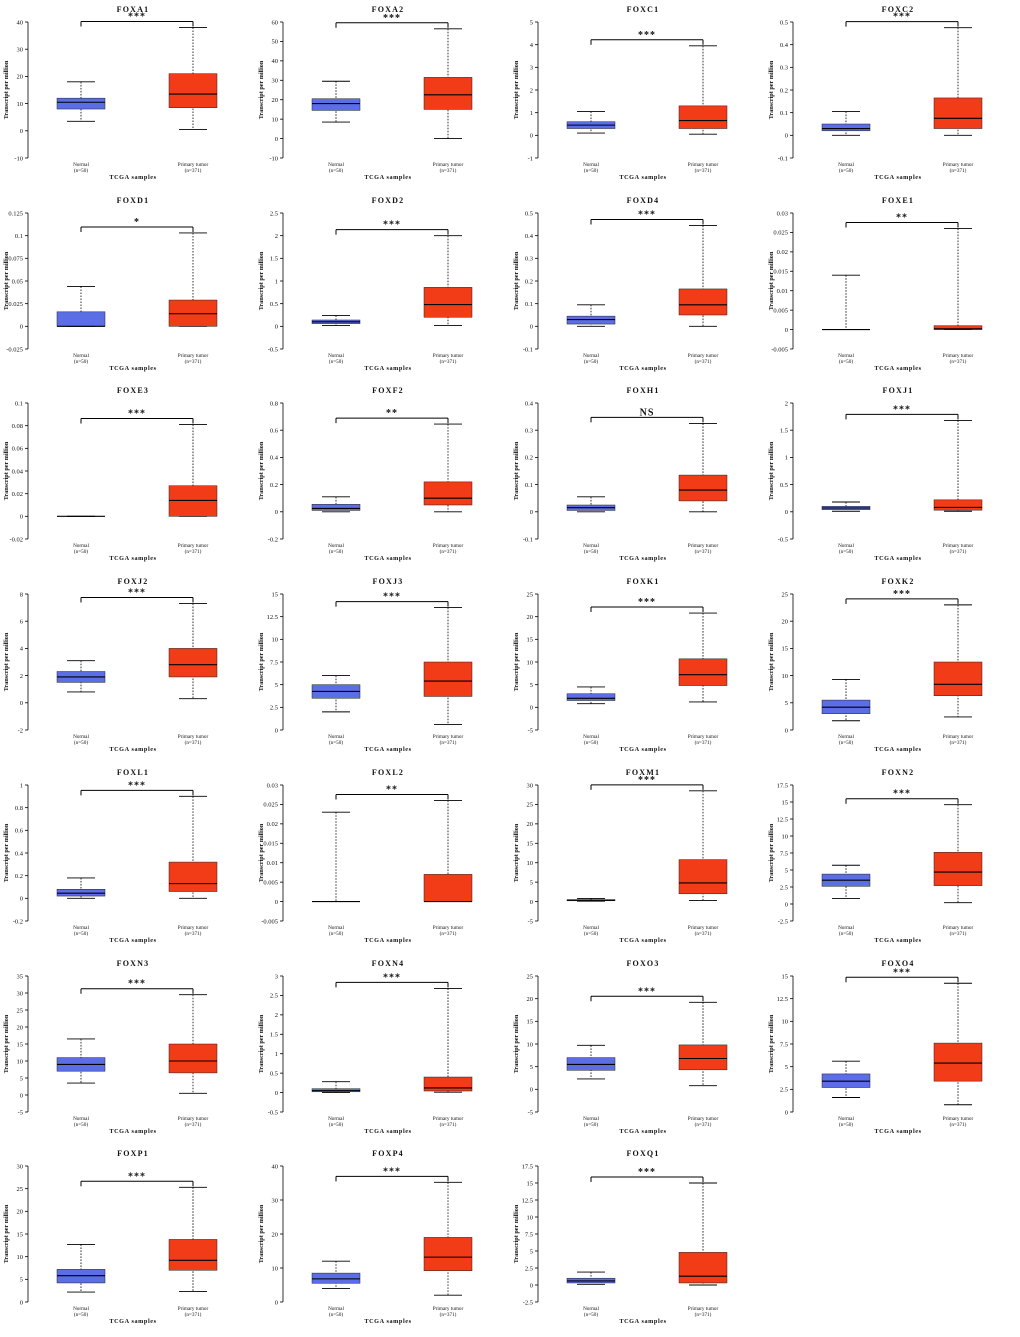 This screenshot has width=1020, height=1337. Describe the element at coordinates (275, 81) in the screenshot. I see `y-tick-label: 30` at that location.